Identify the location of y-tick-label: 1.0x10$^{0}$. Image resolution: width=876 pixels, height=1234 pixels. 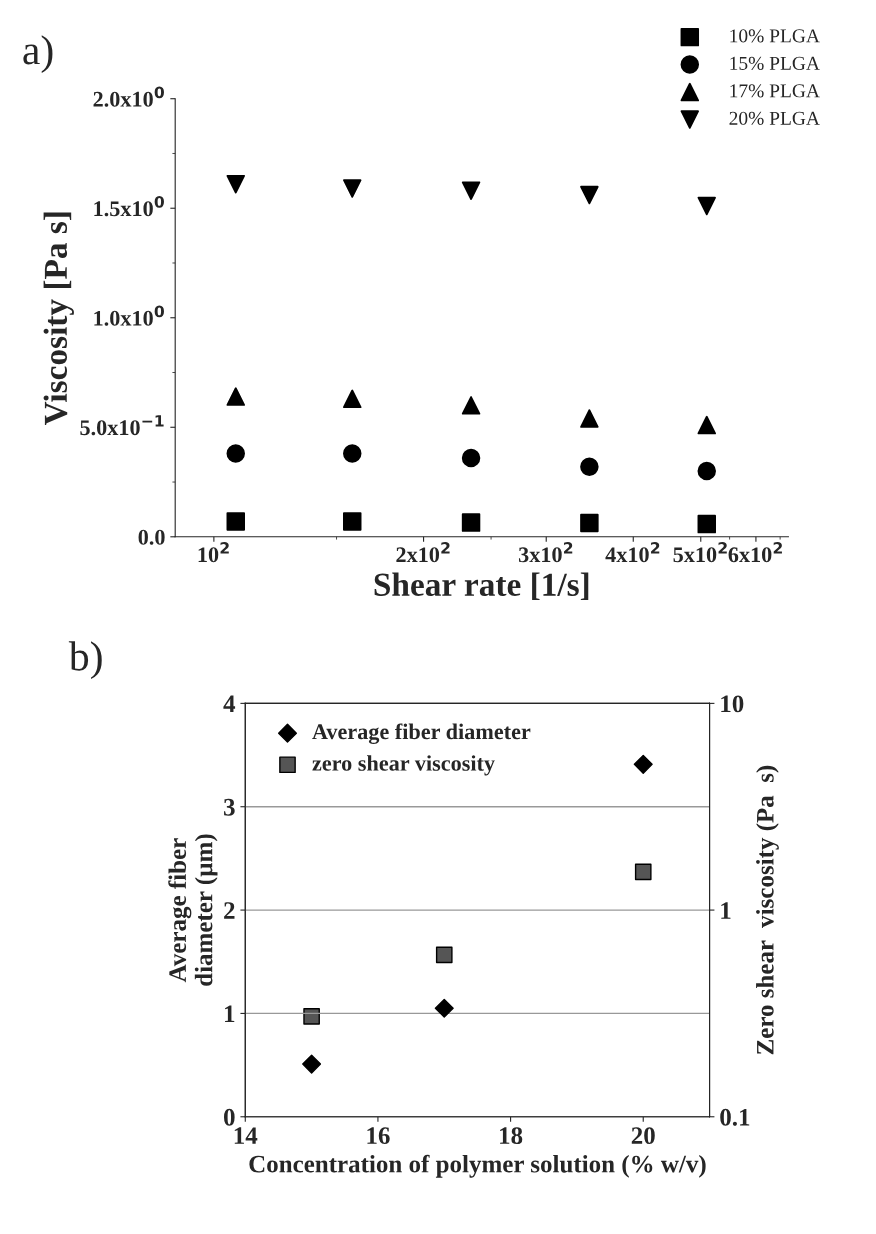
(129, 315).